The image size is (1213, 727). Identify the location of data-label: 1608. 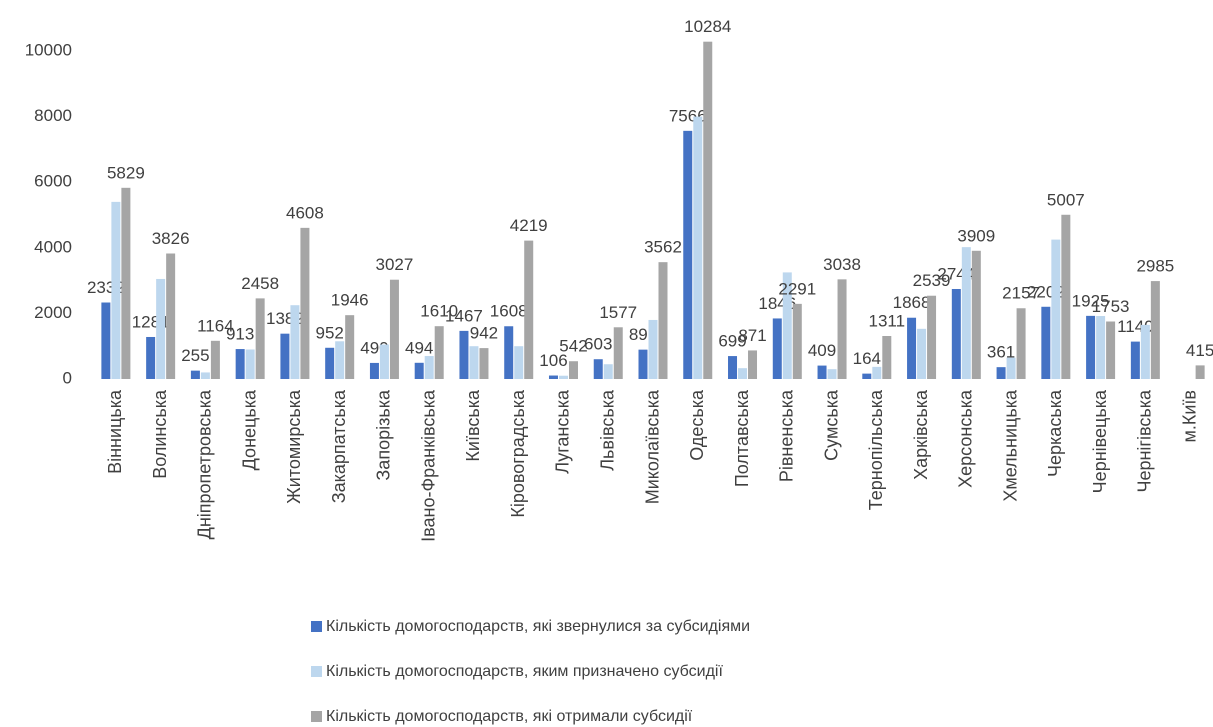
(509, 311).